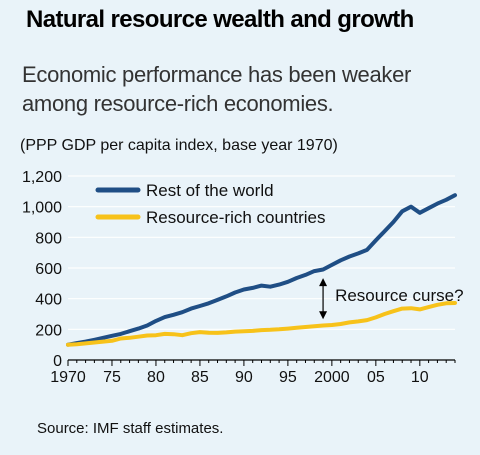  What do you see at coordinates (48, 238) in the screenshot?
I see `y-tick-label: 800` at bounding box center [48, 238].